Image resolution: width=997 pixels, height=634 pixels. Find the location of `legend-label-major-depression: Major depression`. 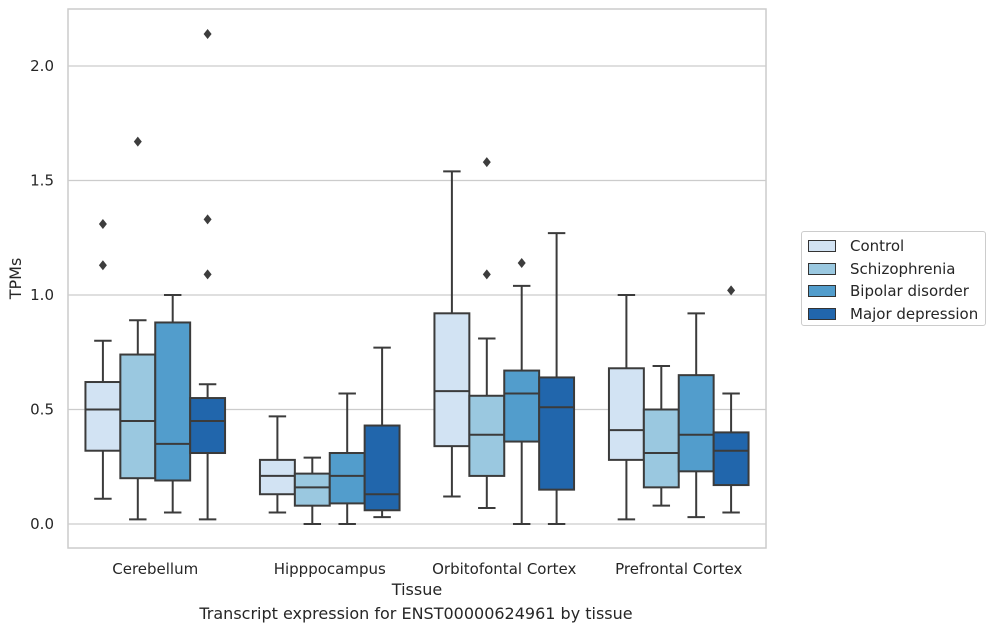

legend-label-major-depression: Major depression is located at coordinates (914, 313).